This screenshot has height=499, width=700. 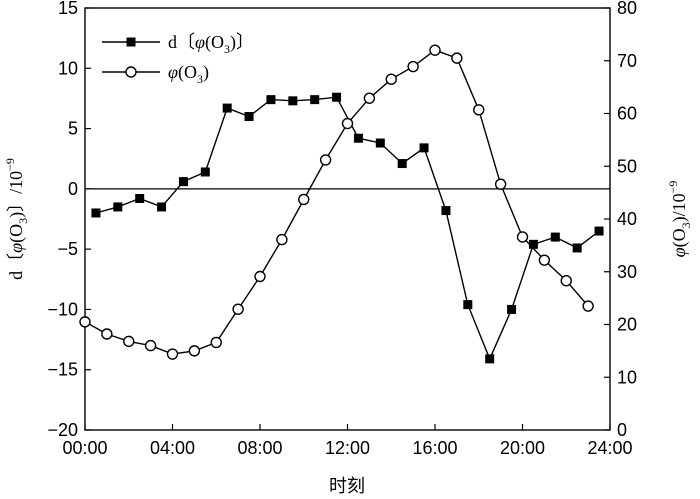 I want to click on right-tick-label: 10, so click(x=627, y=377).